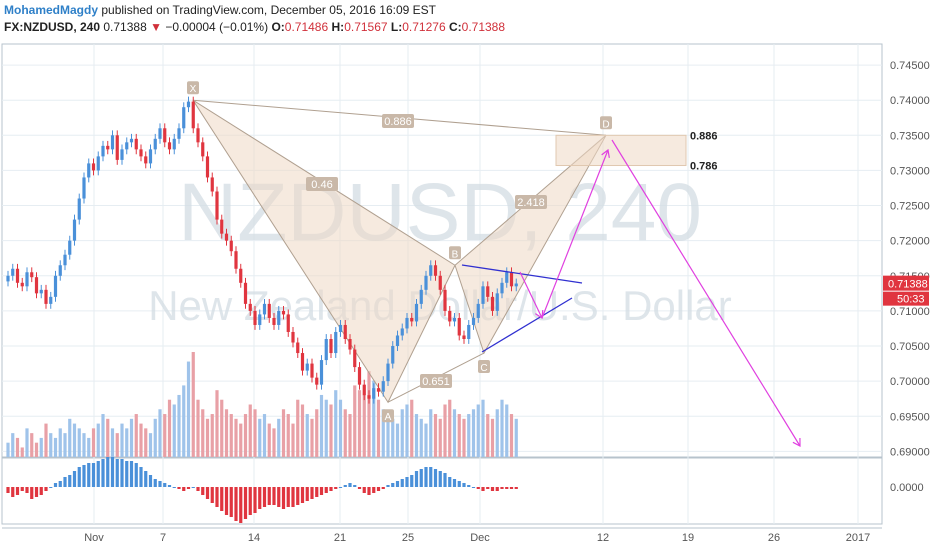 This screenshot has width=932, height=550. Describe the element at coordinates (408, 538) in the screenshot. I see `x-tick-label: 25` at that location.